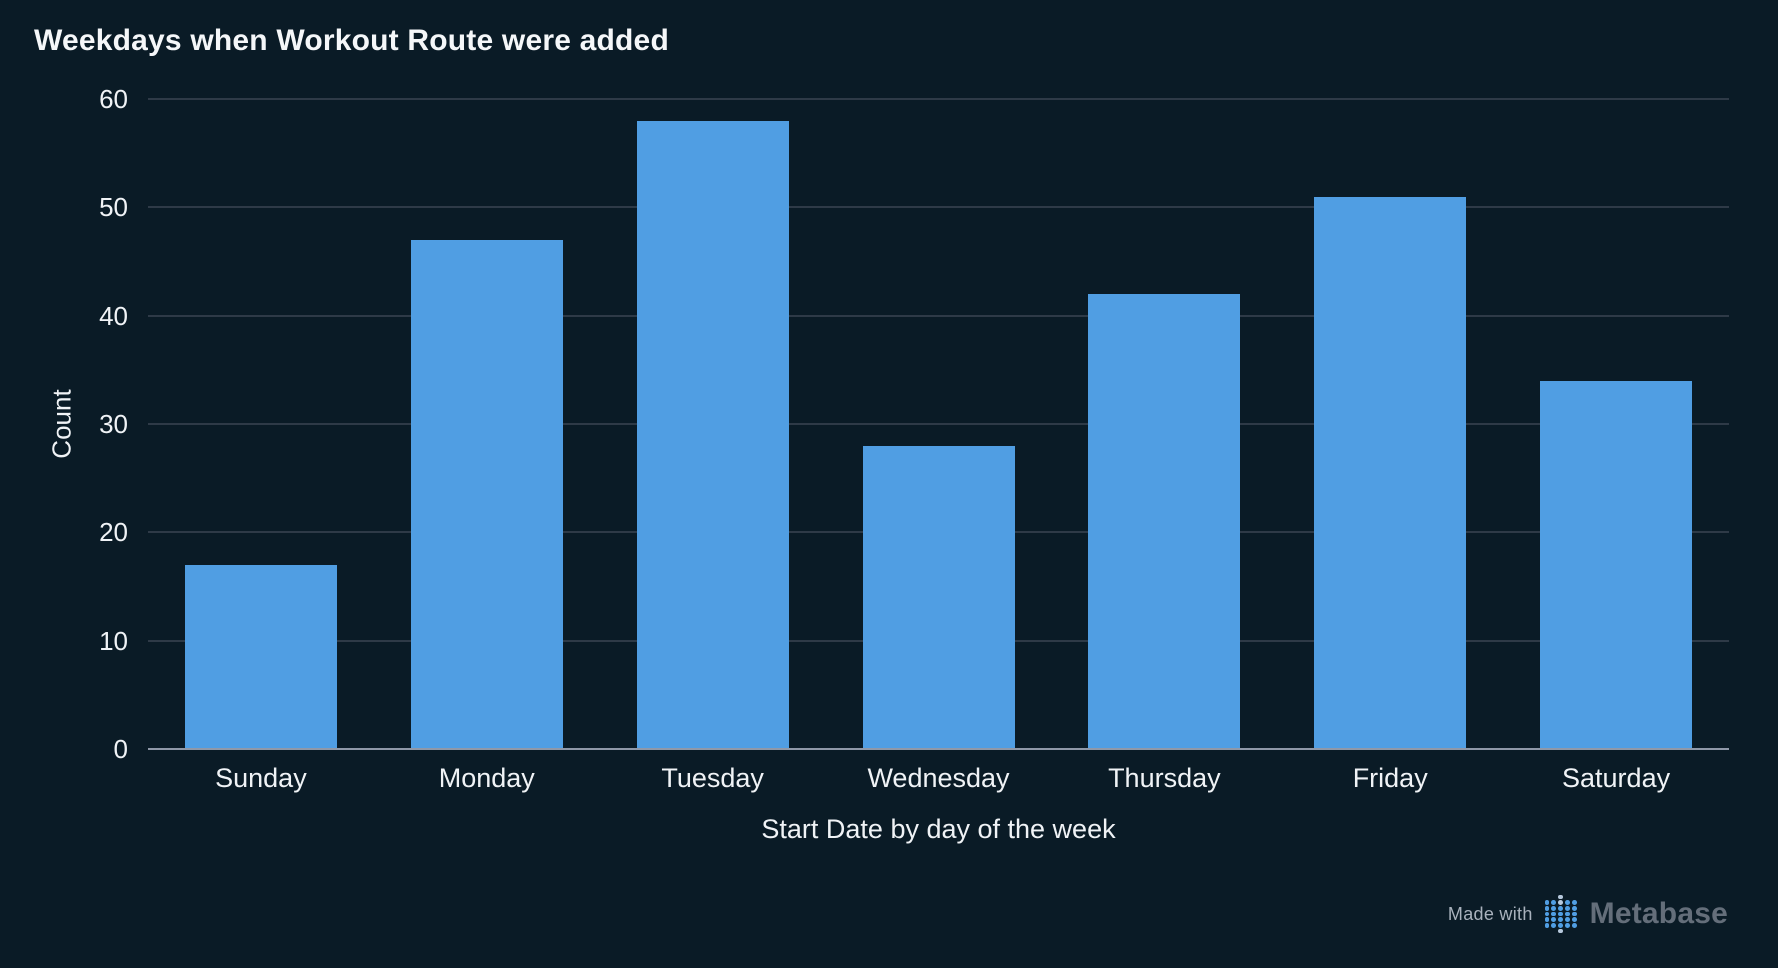  Describe the element at coordinates (938, 778) in the screenshot. I see `x-tick-label-wednesday: Wednesday` at that location.